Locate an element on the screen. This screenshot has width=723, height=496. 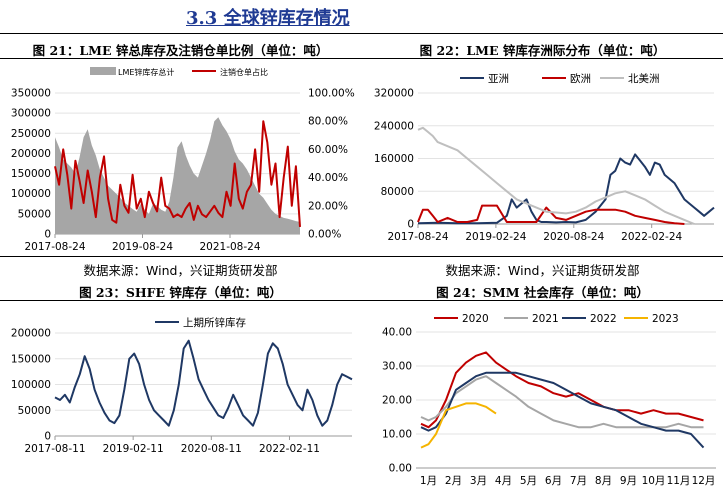
chart-title-fig23: 图 23：SHFE 锌库存（单位：吨） is located at coordinates (180, 292).